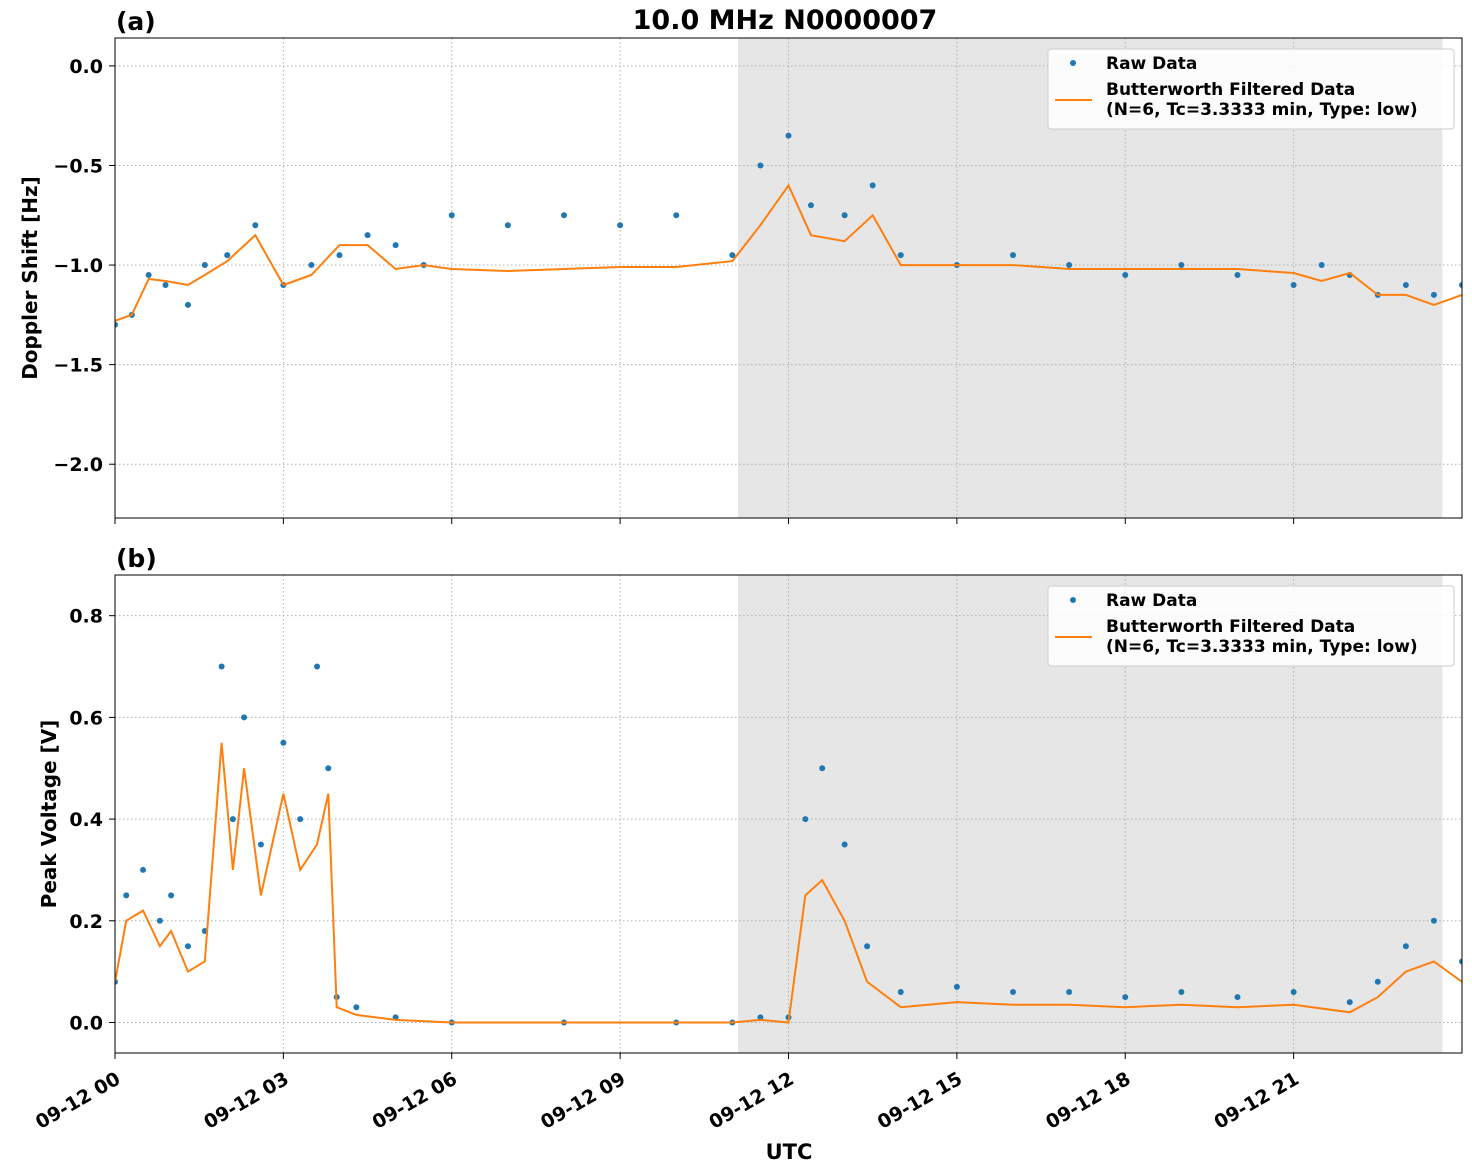 Image resolution: width=1472 pixels, height=1172 pixels. Describe the element at coordinates (789, 1152) in the screenshot. I see `x-axis-label: UTC` at that location.